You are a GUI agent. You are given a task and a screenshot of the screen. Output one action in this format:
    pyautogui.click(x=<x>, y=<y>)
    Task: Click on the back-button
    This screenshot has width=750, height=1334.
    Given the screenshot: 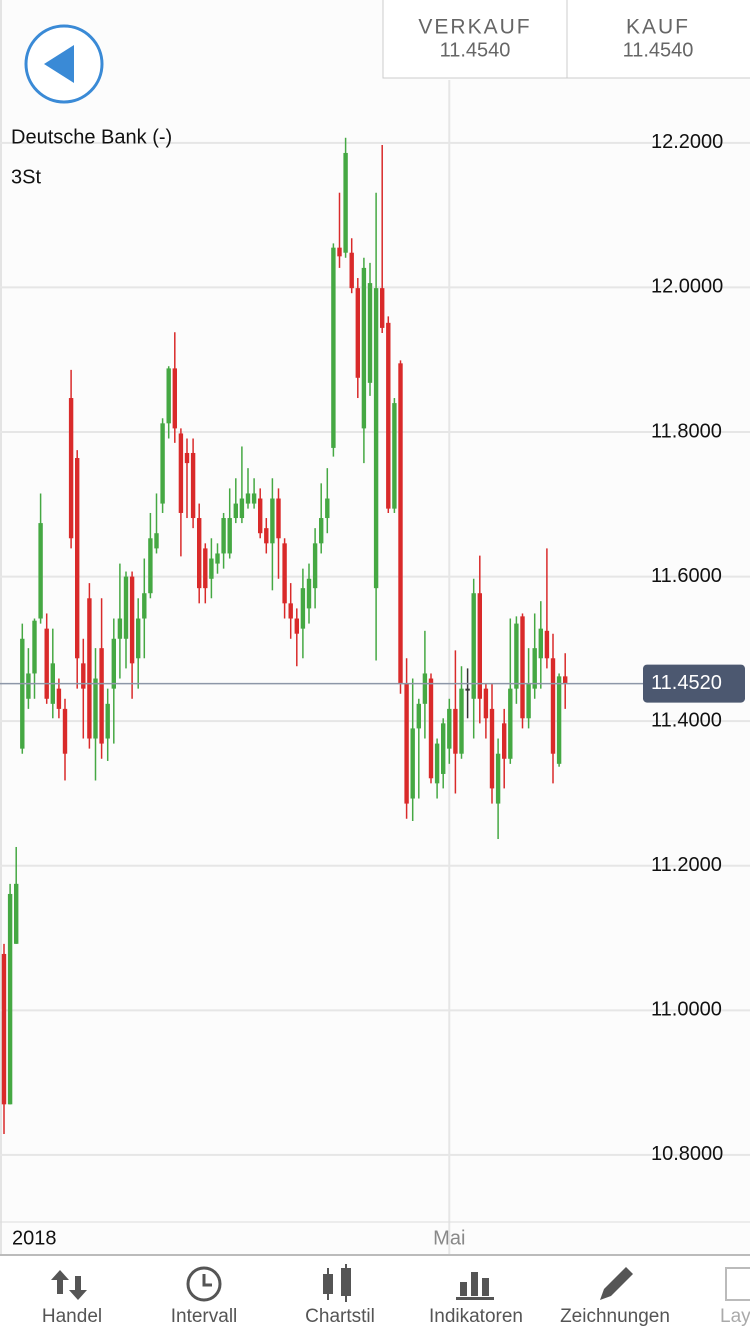 What is the action you would take?
    pyautogui.click(x=64, y=64)
    